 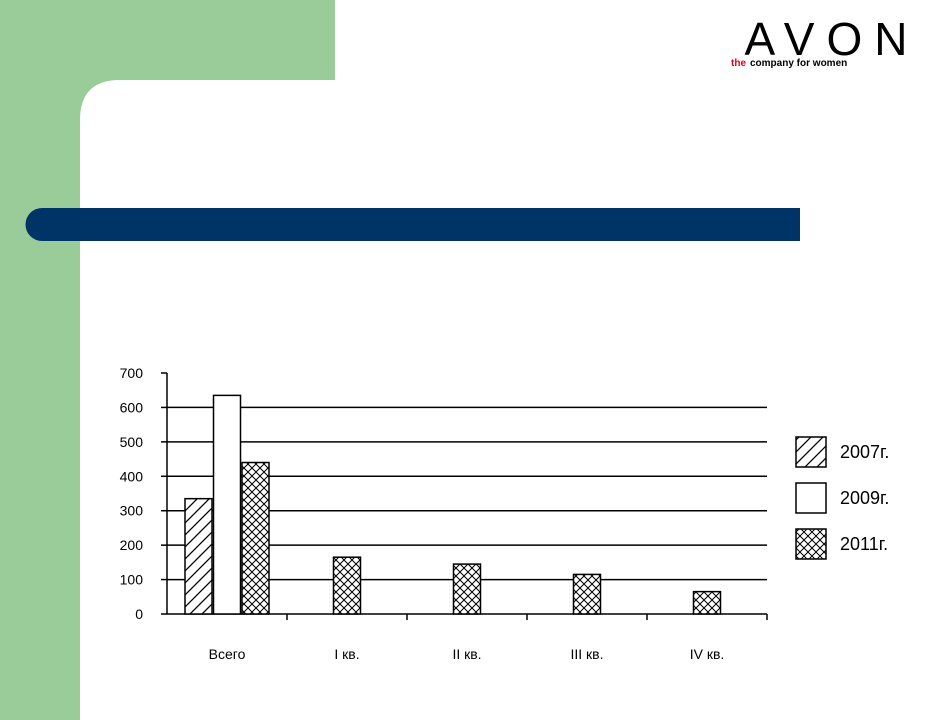 What do you see at coordinates (798, 63) in the screenshot?
I see `logo-rest: company for women` at bounding box center [798, 63].